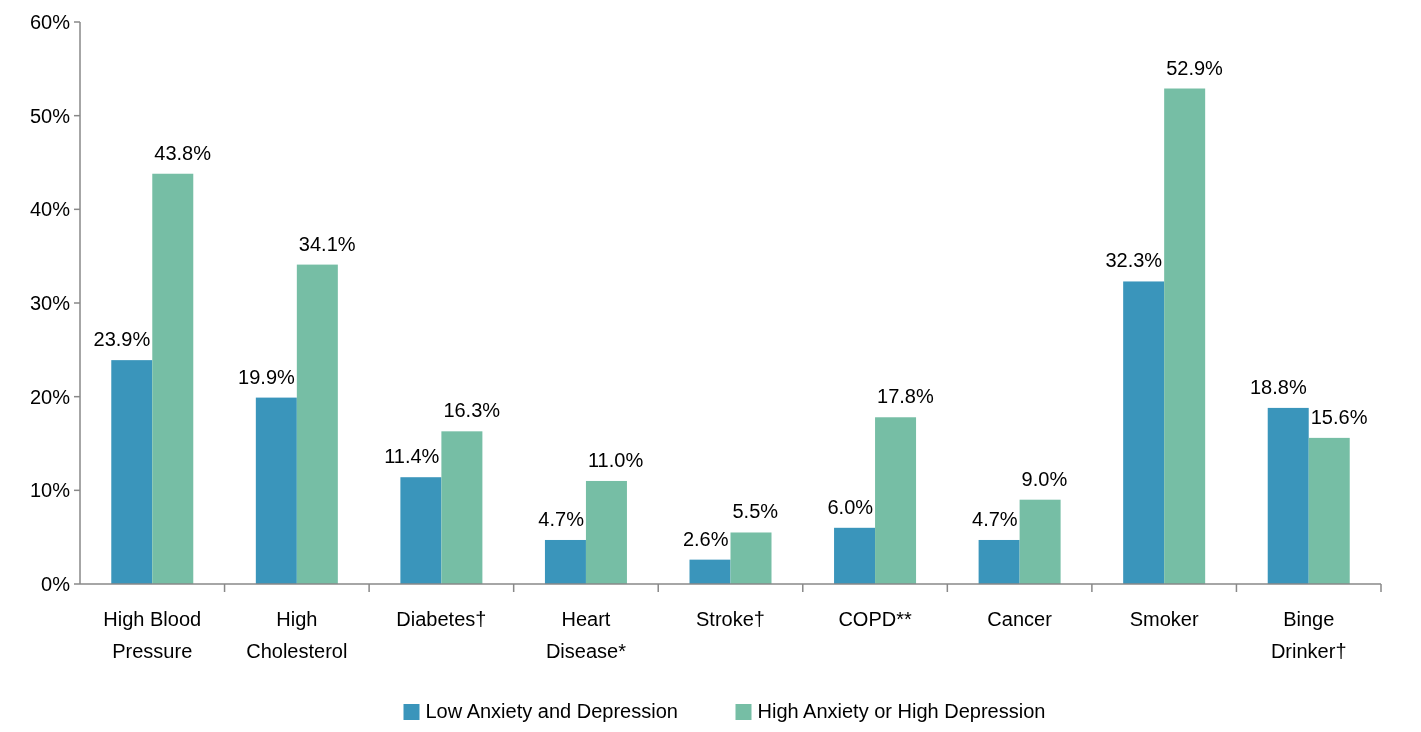 This screenshot has width=1421, height=732. Describe the element at coordinates (1339, 416) in the screenshot. I see `data-label: 15.6%` at that location.